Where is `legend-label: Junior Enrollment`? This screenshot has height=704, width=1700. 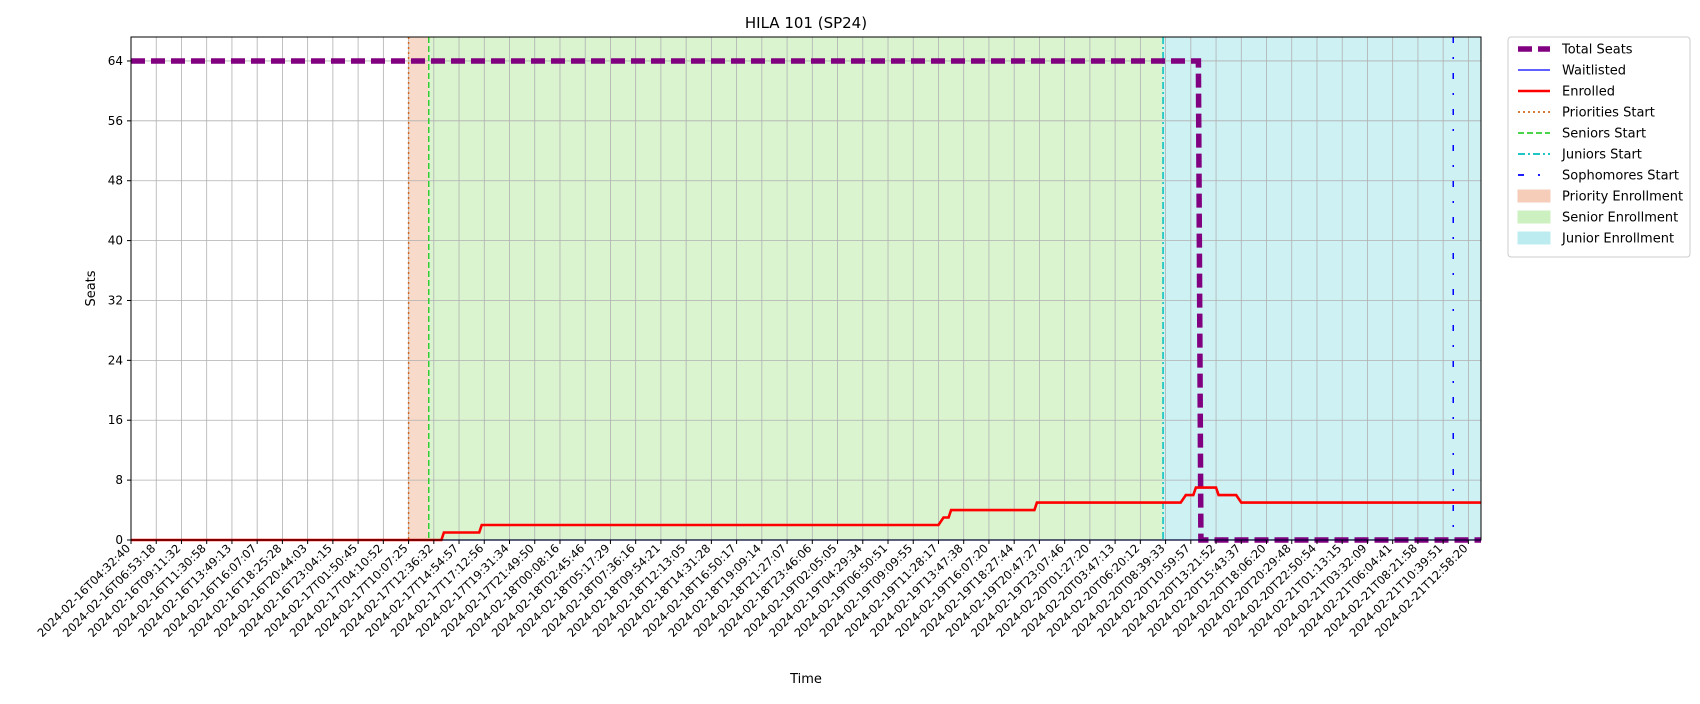
legend-label: Junior Enrollment is located at coordinates (1617, 239).